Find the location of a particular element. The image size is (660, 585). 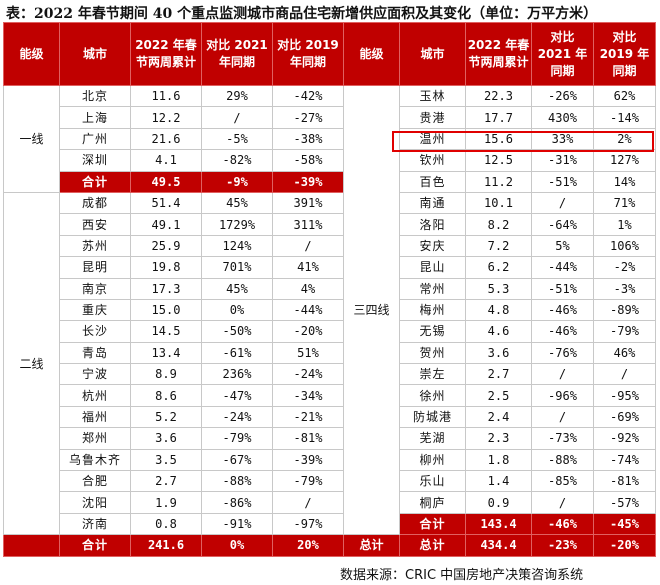

right-city-cell: 百色 is located at coordinates (432, 181).